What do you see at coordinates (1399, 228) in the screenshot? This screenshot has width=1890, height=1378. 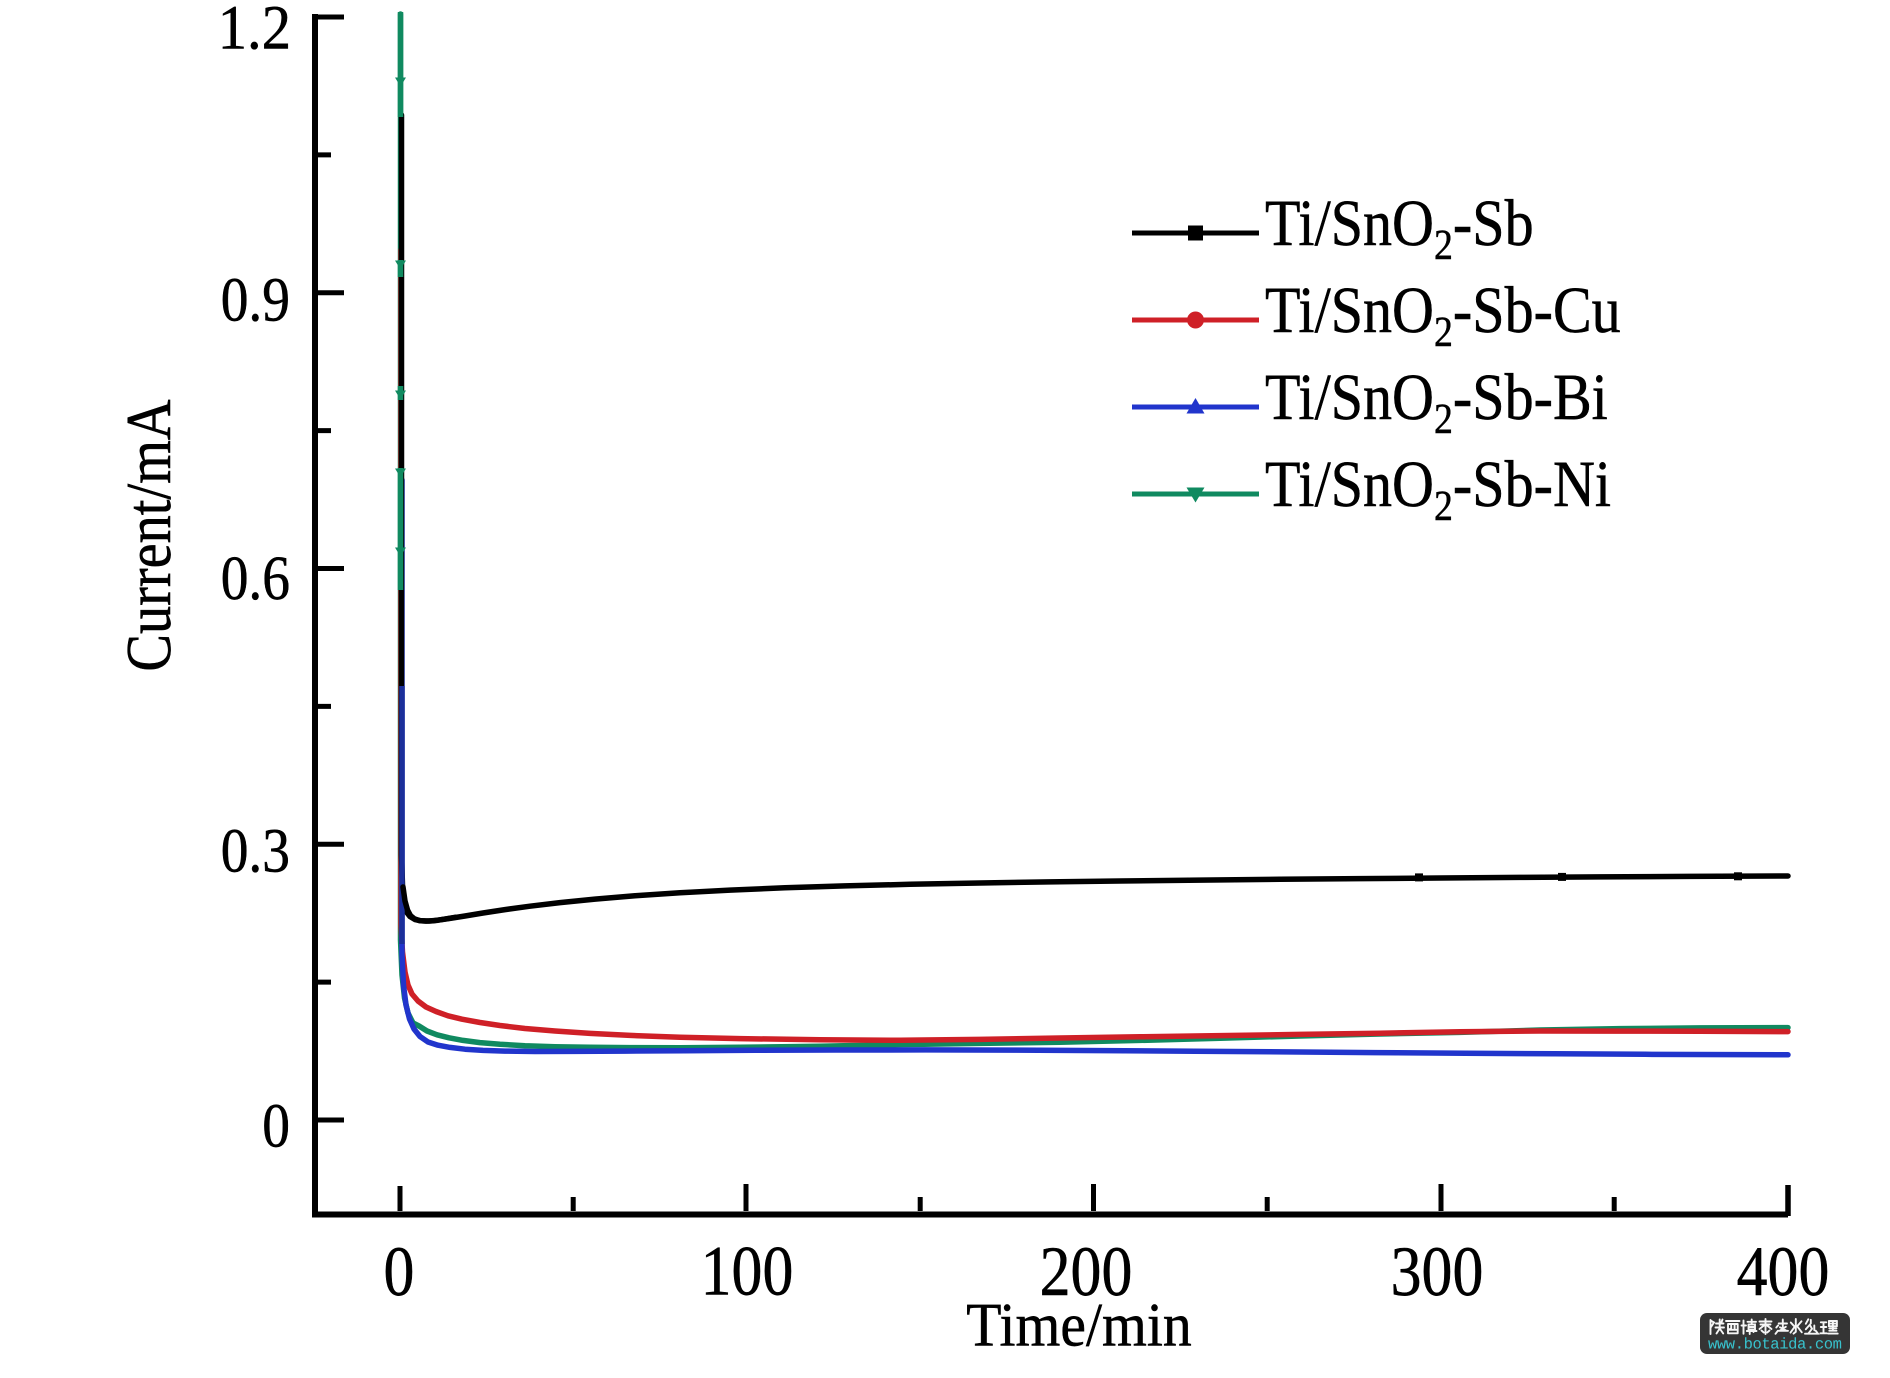 I see `svg-text: Ti/SnO2-Sb` at bounding box center [1399, 228].